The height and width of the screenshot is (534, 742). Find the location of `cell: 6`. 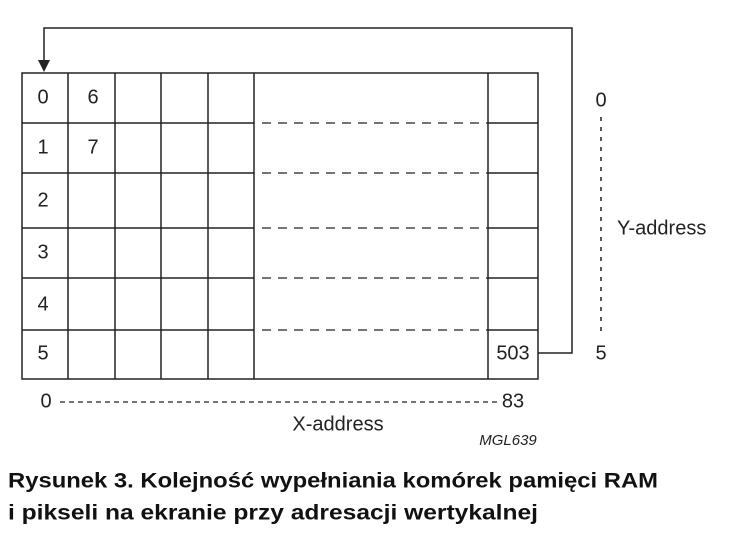

cell: 6 is located at coordinates (92, 97).